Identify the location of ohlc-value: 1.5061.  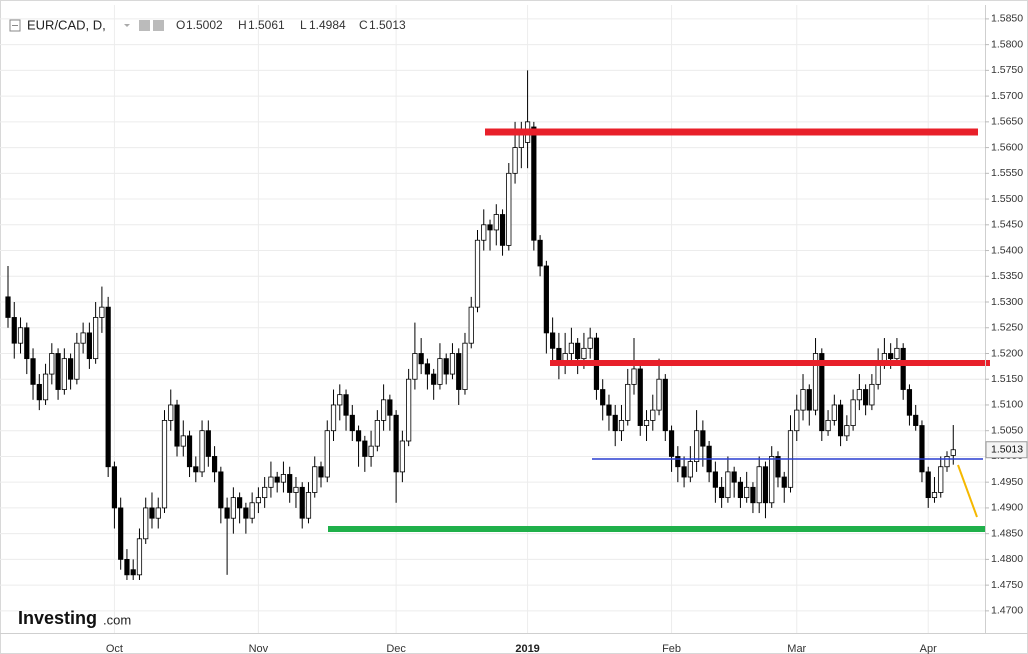
(266, 25).